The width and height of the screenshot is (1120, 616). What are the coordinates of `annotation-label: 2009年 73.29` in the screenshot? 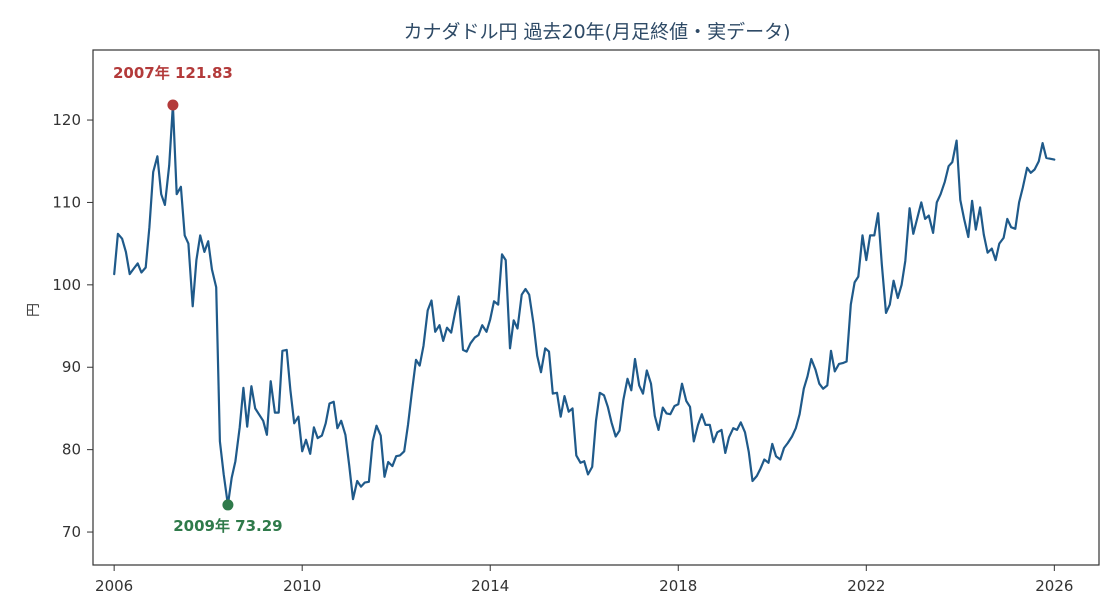 It's located at (227, 526).